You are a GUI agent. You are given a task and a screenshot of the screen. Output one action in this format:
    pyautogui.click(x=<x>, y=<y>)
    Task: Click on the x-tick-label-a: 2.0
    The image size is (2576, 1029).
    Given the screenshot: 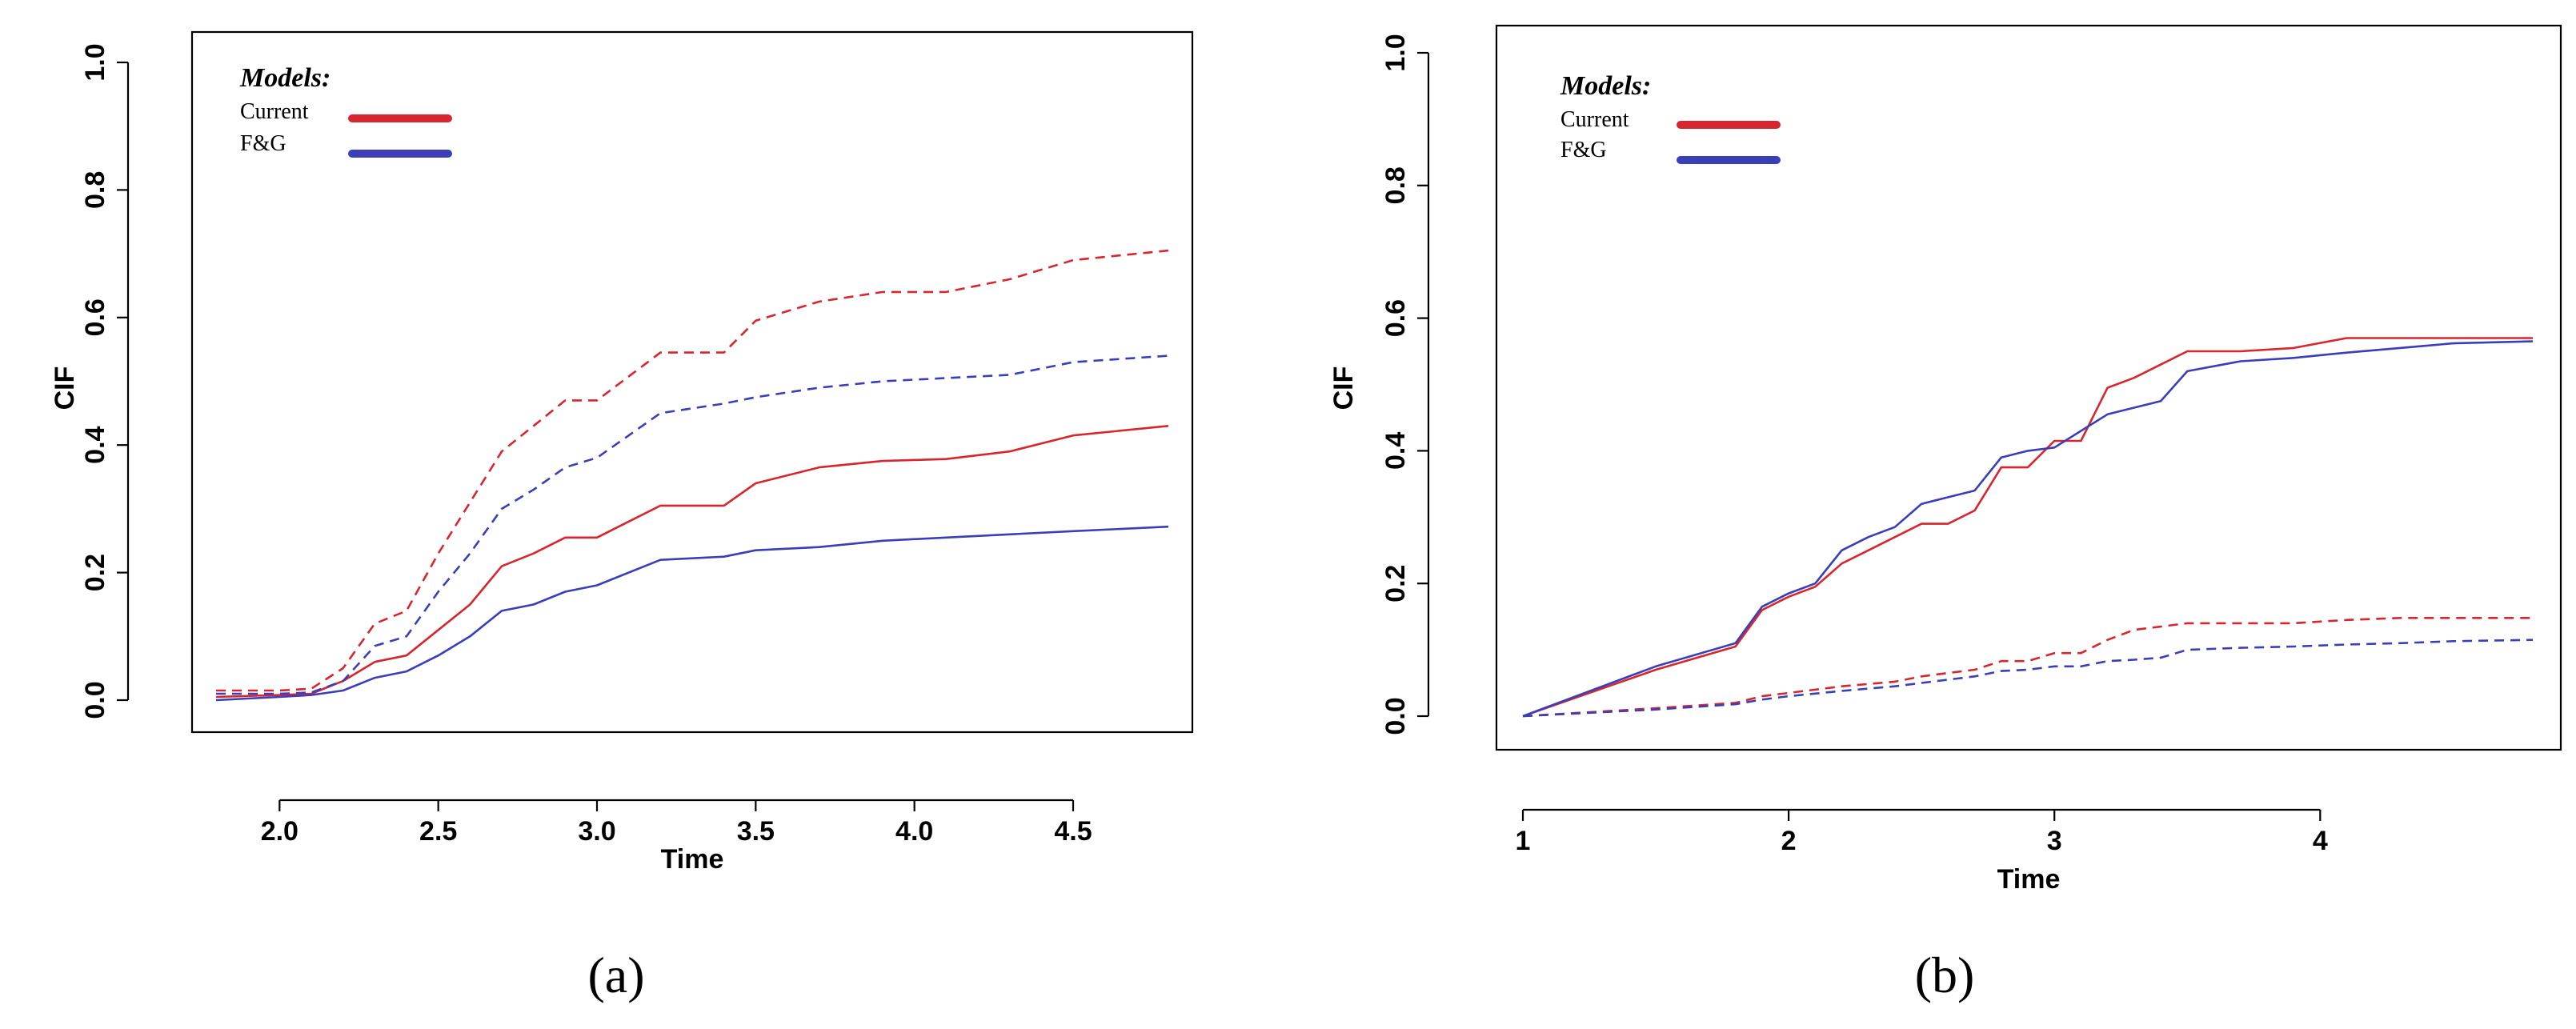 What is the action you would take?
    pyautogui.click(x=279, y=831)
    